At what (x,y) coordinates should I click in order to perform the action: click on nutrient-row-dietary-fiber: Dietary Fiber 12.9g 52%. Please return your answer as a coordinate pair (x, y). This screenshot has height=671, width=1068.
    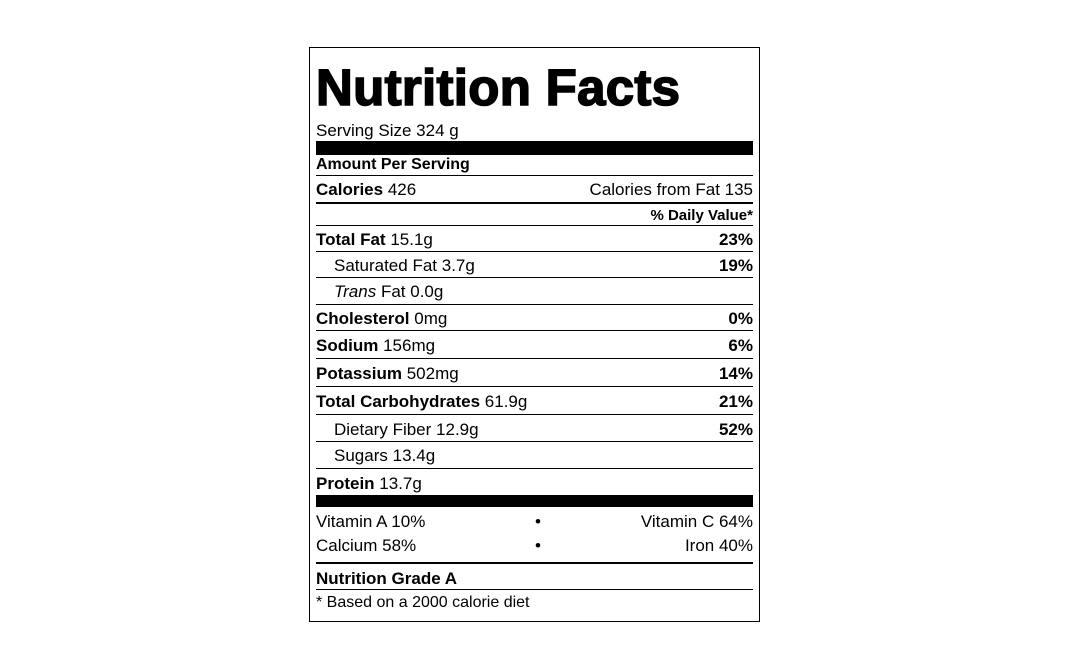
    Looking at the image, I should click on (534, 429).